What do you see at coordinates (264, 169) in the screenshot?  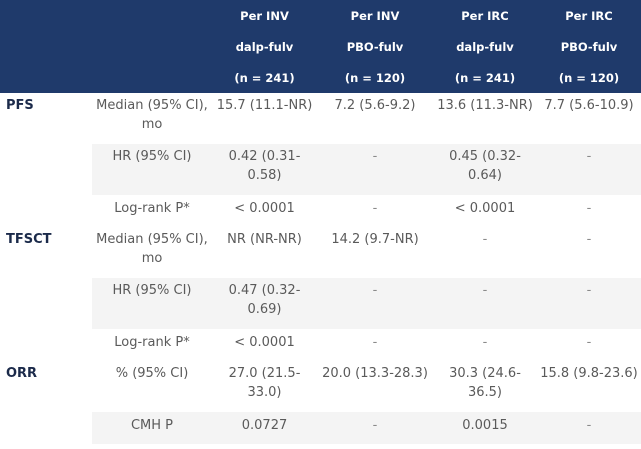 I see `value-cell: 0.42 (0.31-0.58)` at bounding box center [264, 169].